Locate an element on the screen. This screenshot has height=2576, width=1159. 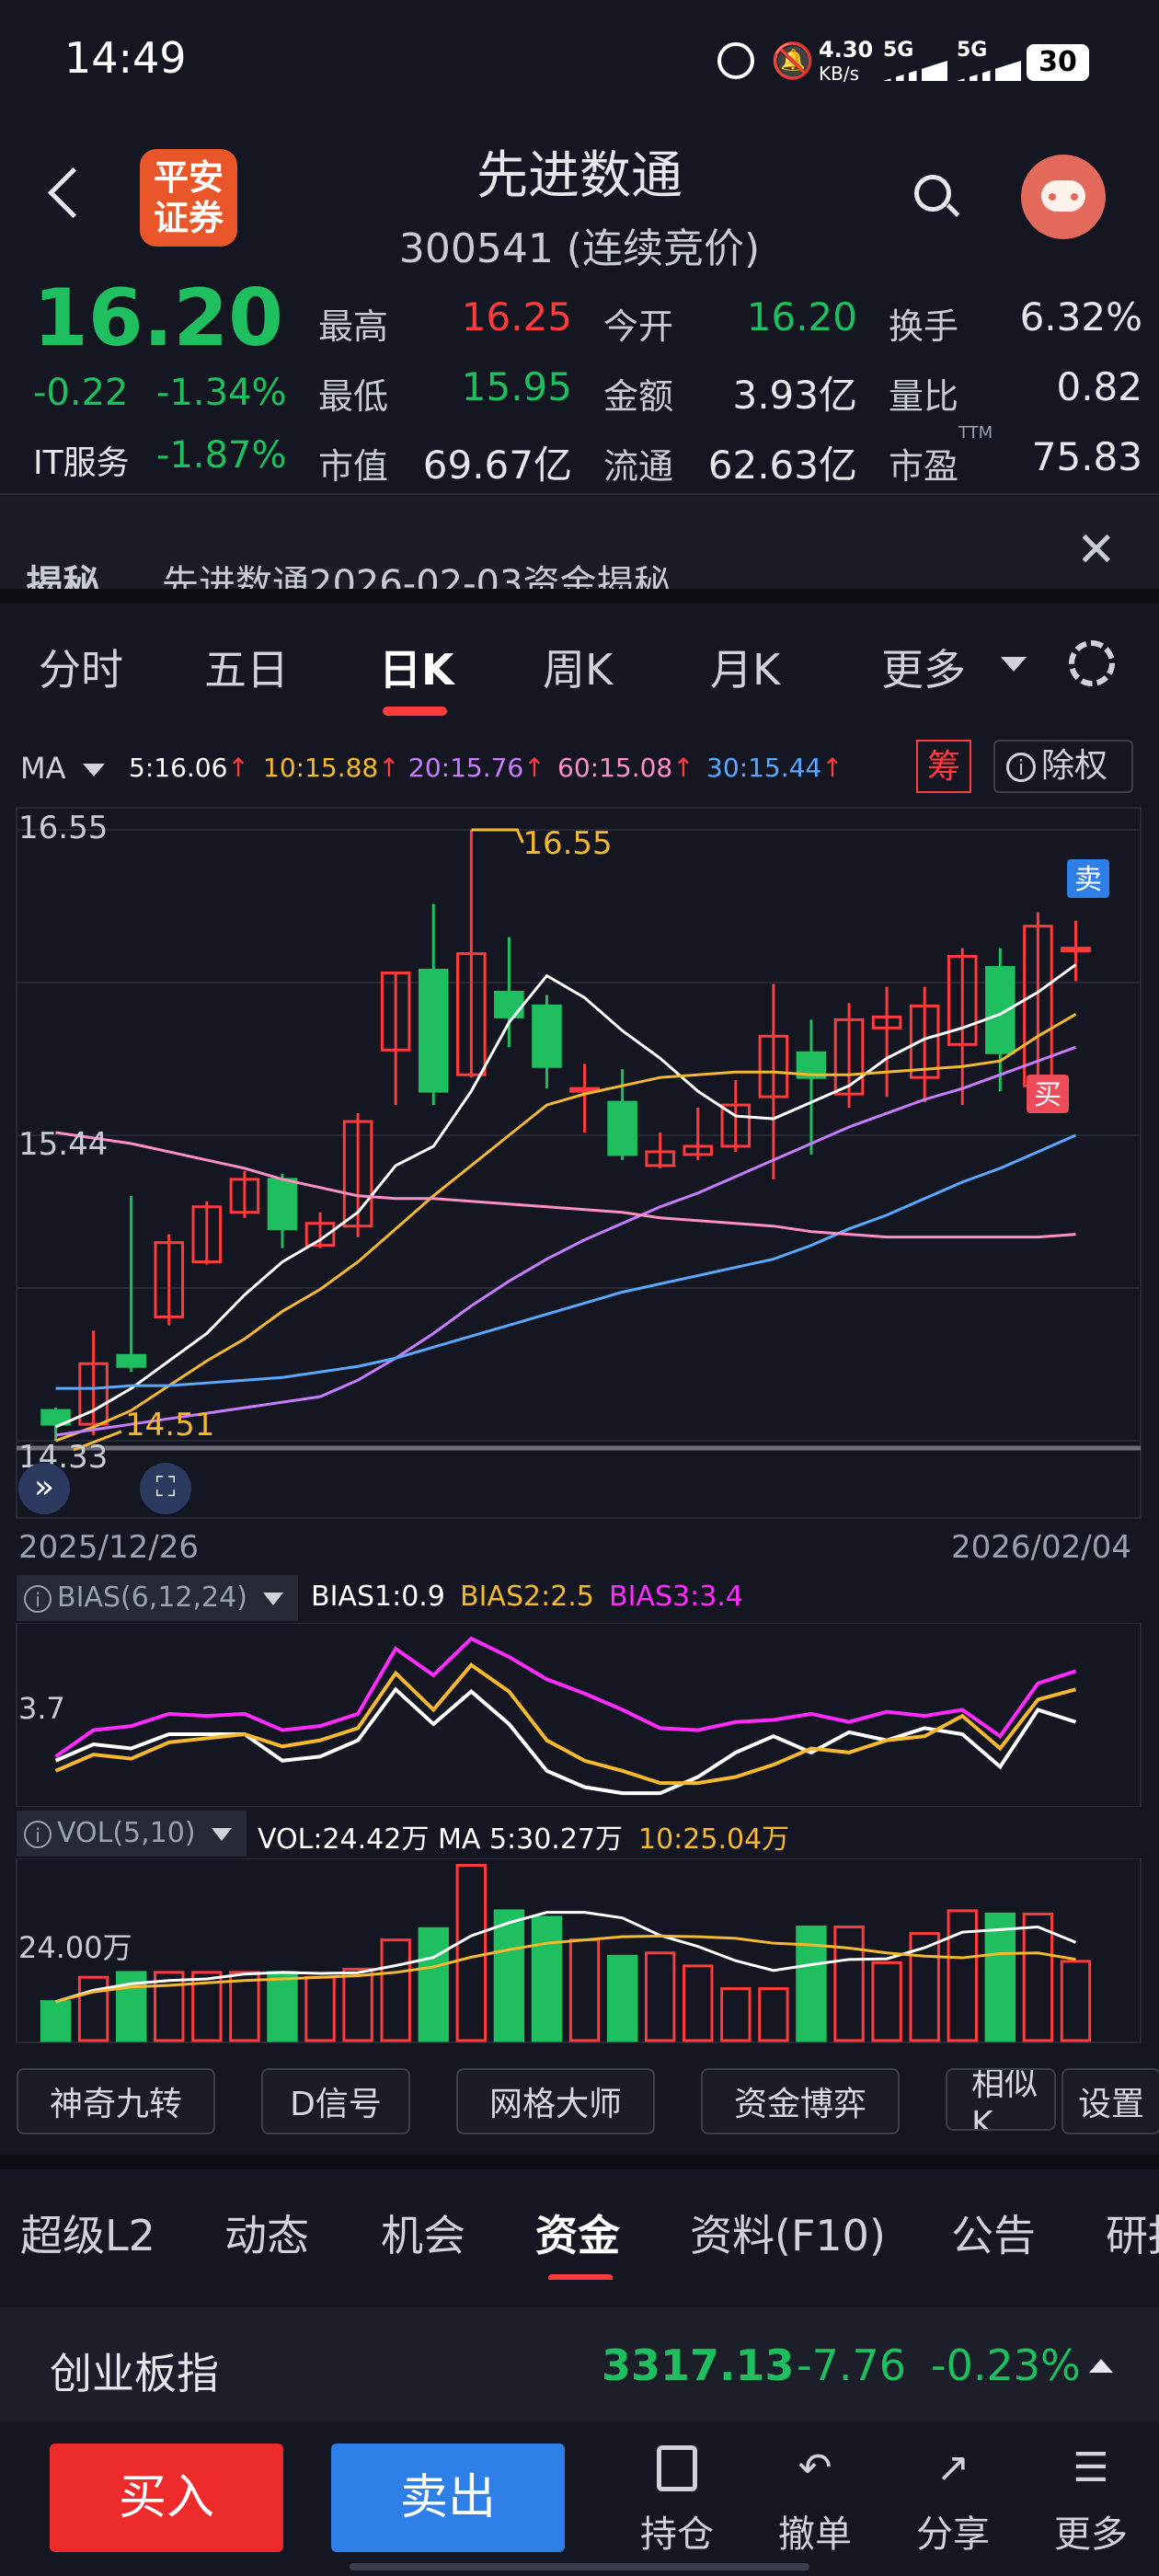
bias1-value: BIAS1:0.9 is located at coordinates (378, 1597).